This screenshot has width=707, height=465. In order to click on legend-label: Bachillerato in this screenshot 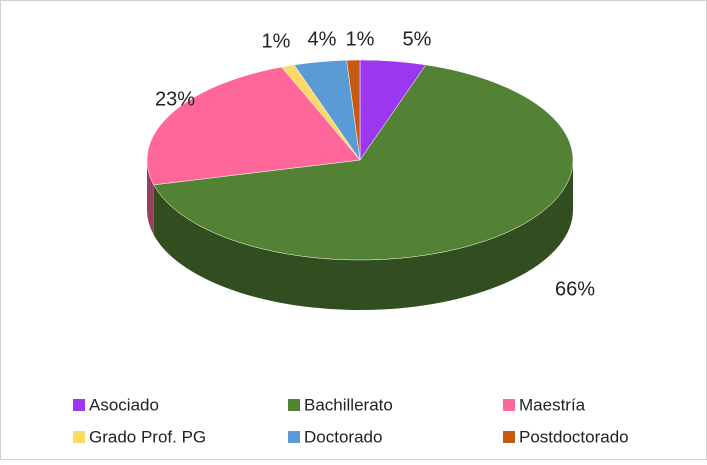, I will do `click(348, 404)`.